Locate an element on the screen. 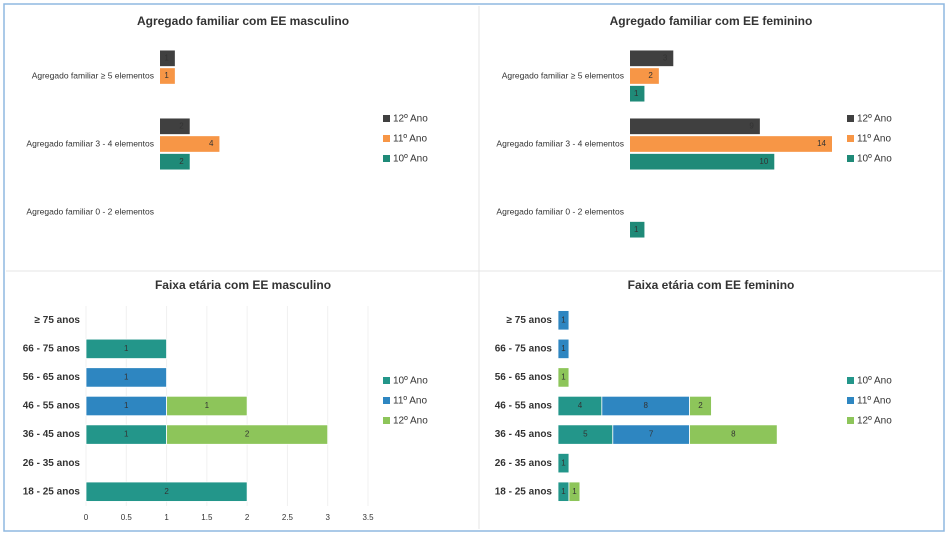 The height and width of the screenshot is (535, 949). x-tick-label: 1 is located at coordinates (166, 517).